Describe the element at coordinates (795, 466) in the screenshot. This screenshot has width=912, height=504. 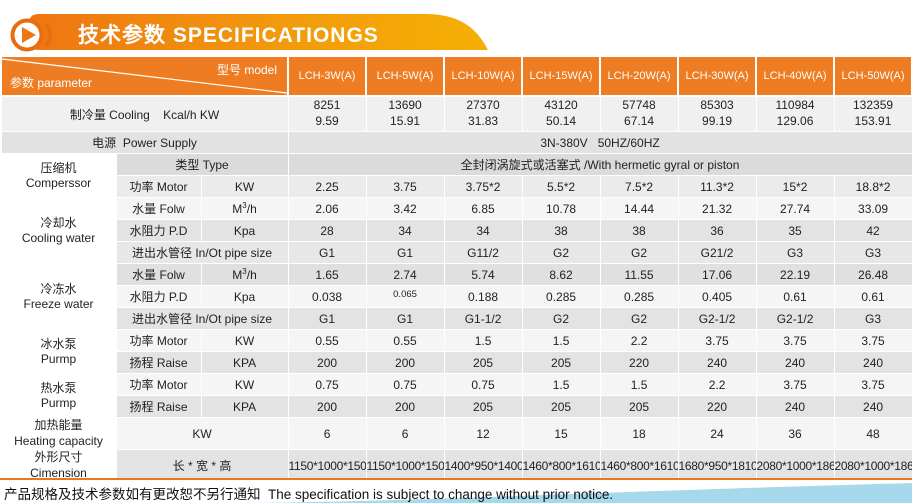
I see `cell: 2080*1000*1860` at that location.